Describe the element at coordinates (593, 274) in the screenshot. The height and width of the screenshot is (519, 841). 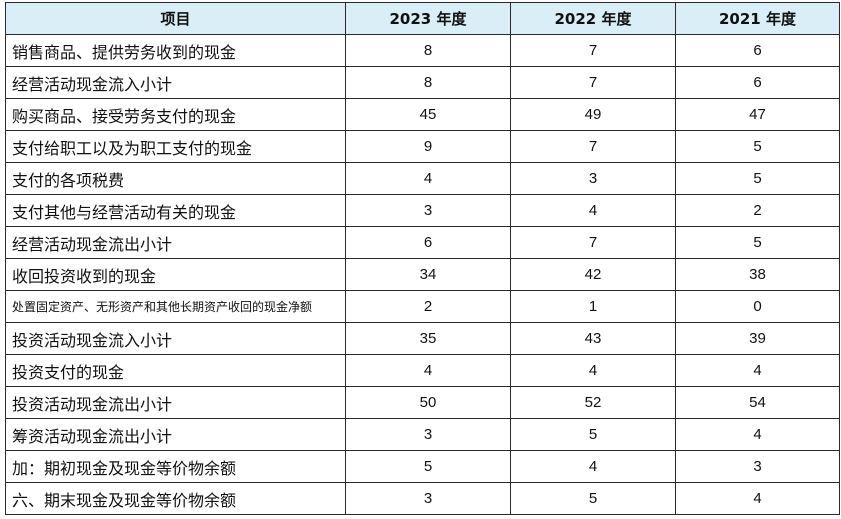
I see `cell-2022: 42` at that location.